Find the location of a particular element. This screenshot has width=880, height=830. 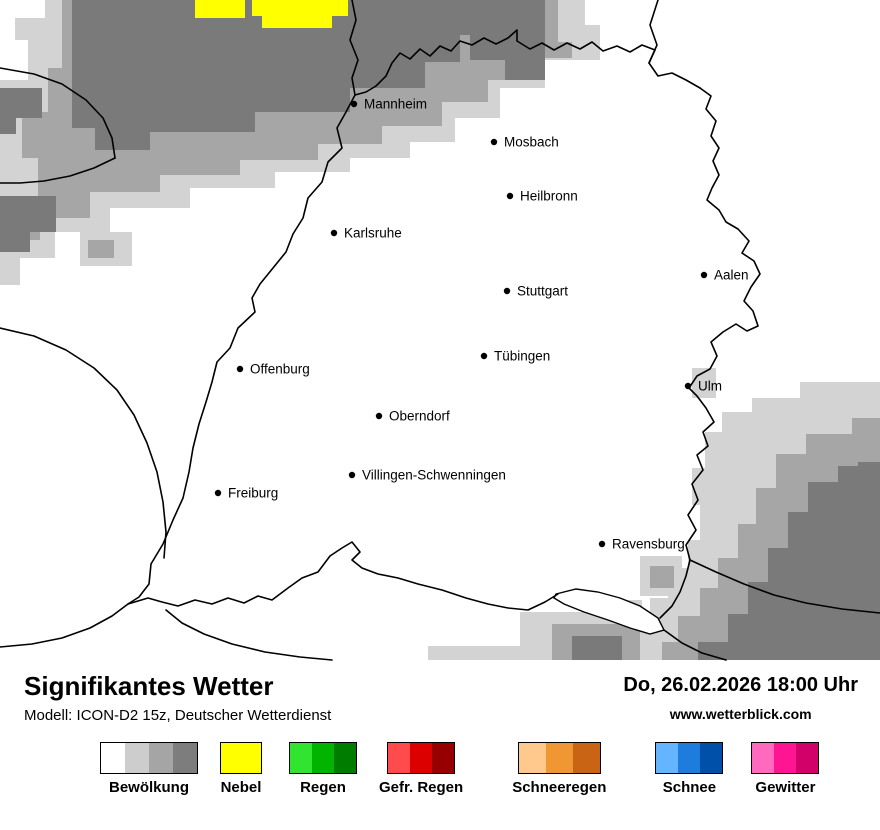

lake-bodensee is located at coordinates (609, 611).